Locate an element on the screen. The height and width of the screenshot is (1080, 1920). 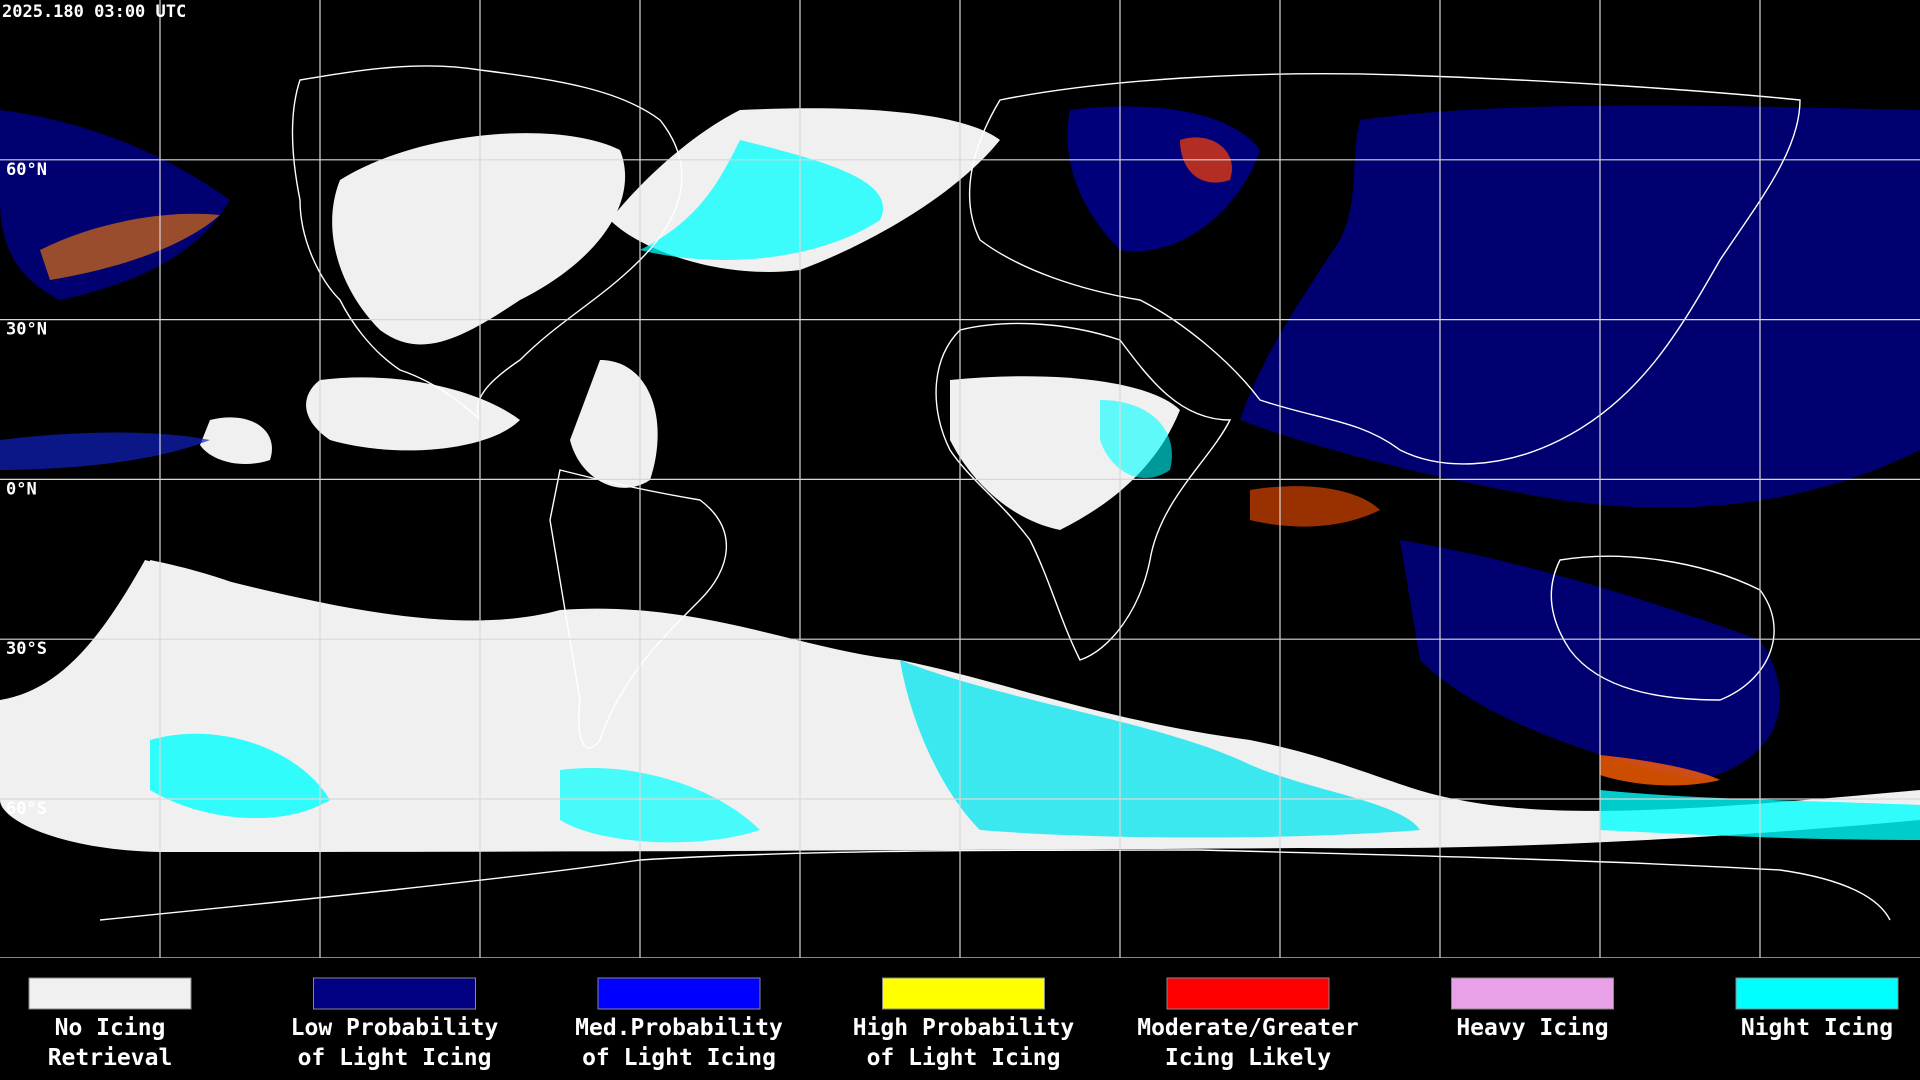
legend-label: Heavy Icing is located at coordinates (1532, 1028).